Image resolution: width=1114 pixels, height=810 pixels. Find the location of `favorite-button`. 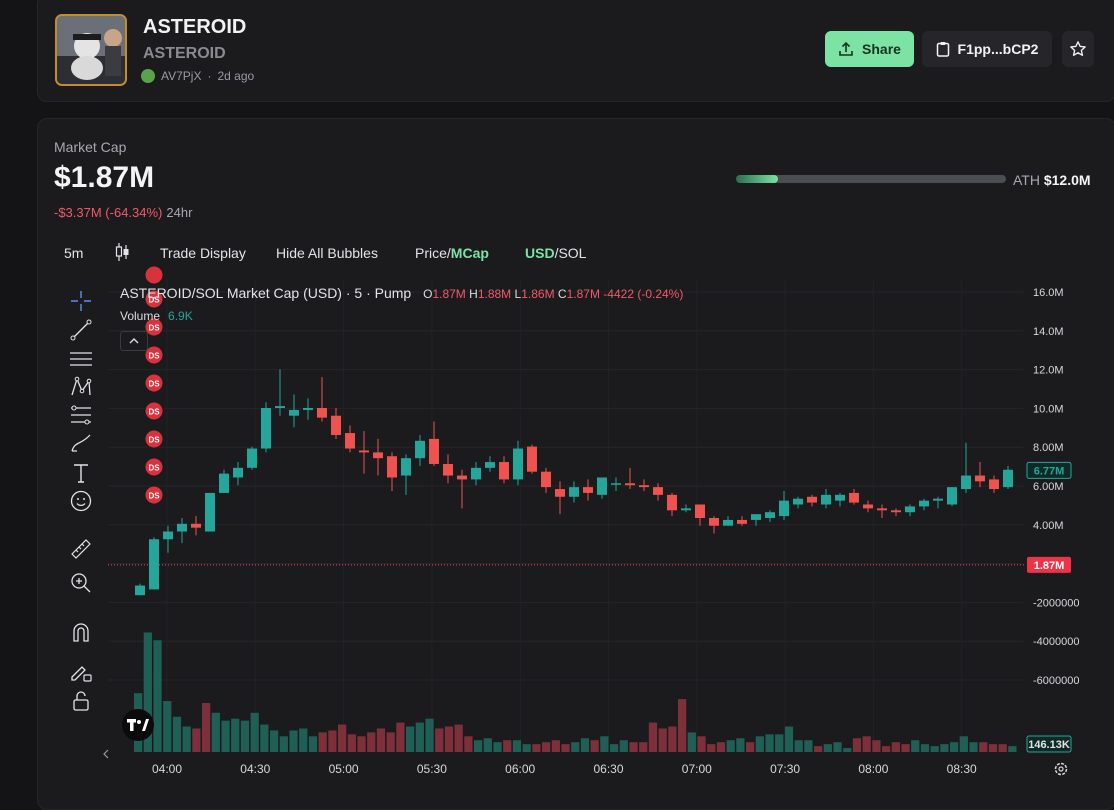

favorite-button is located at coordinates (1078, 49).